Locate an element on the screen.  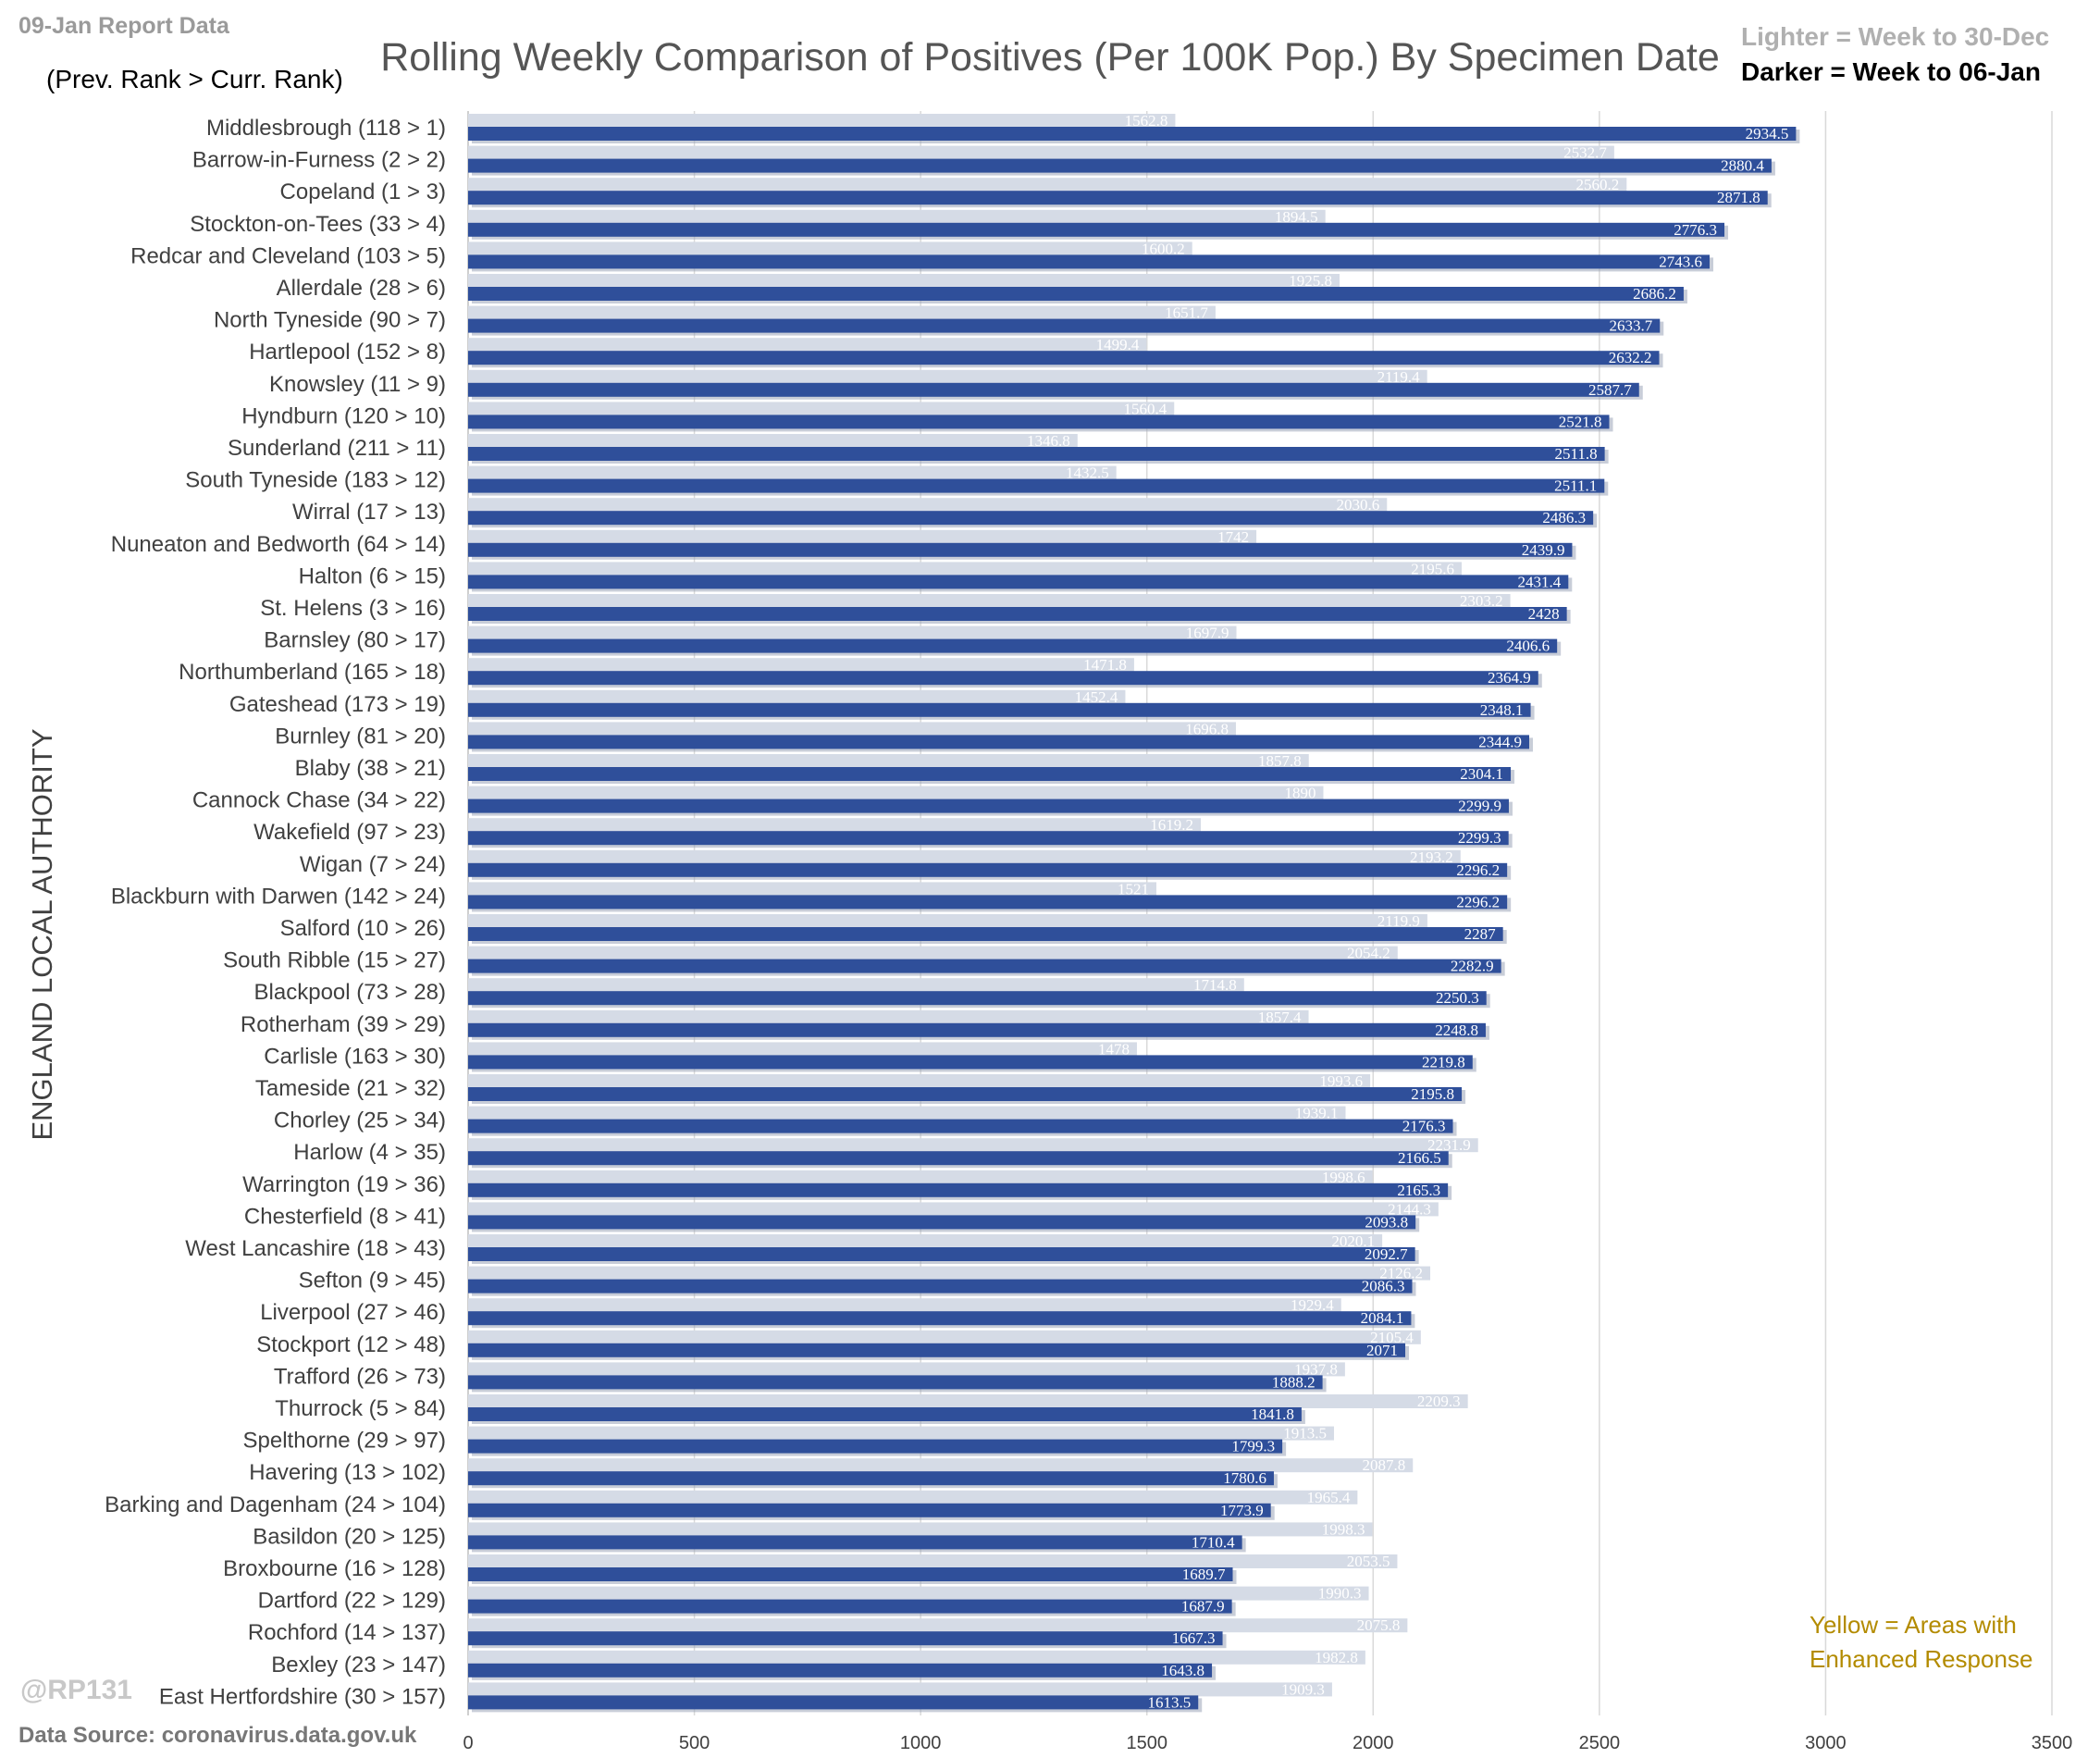
bar-label-week-to-06-jan: 2299.9 is located at coordinates (1479, 806).